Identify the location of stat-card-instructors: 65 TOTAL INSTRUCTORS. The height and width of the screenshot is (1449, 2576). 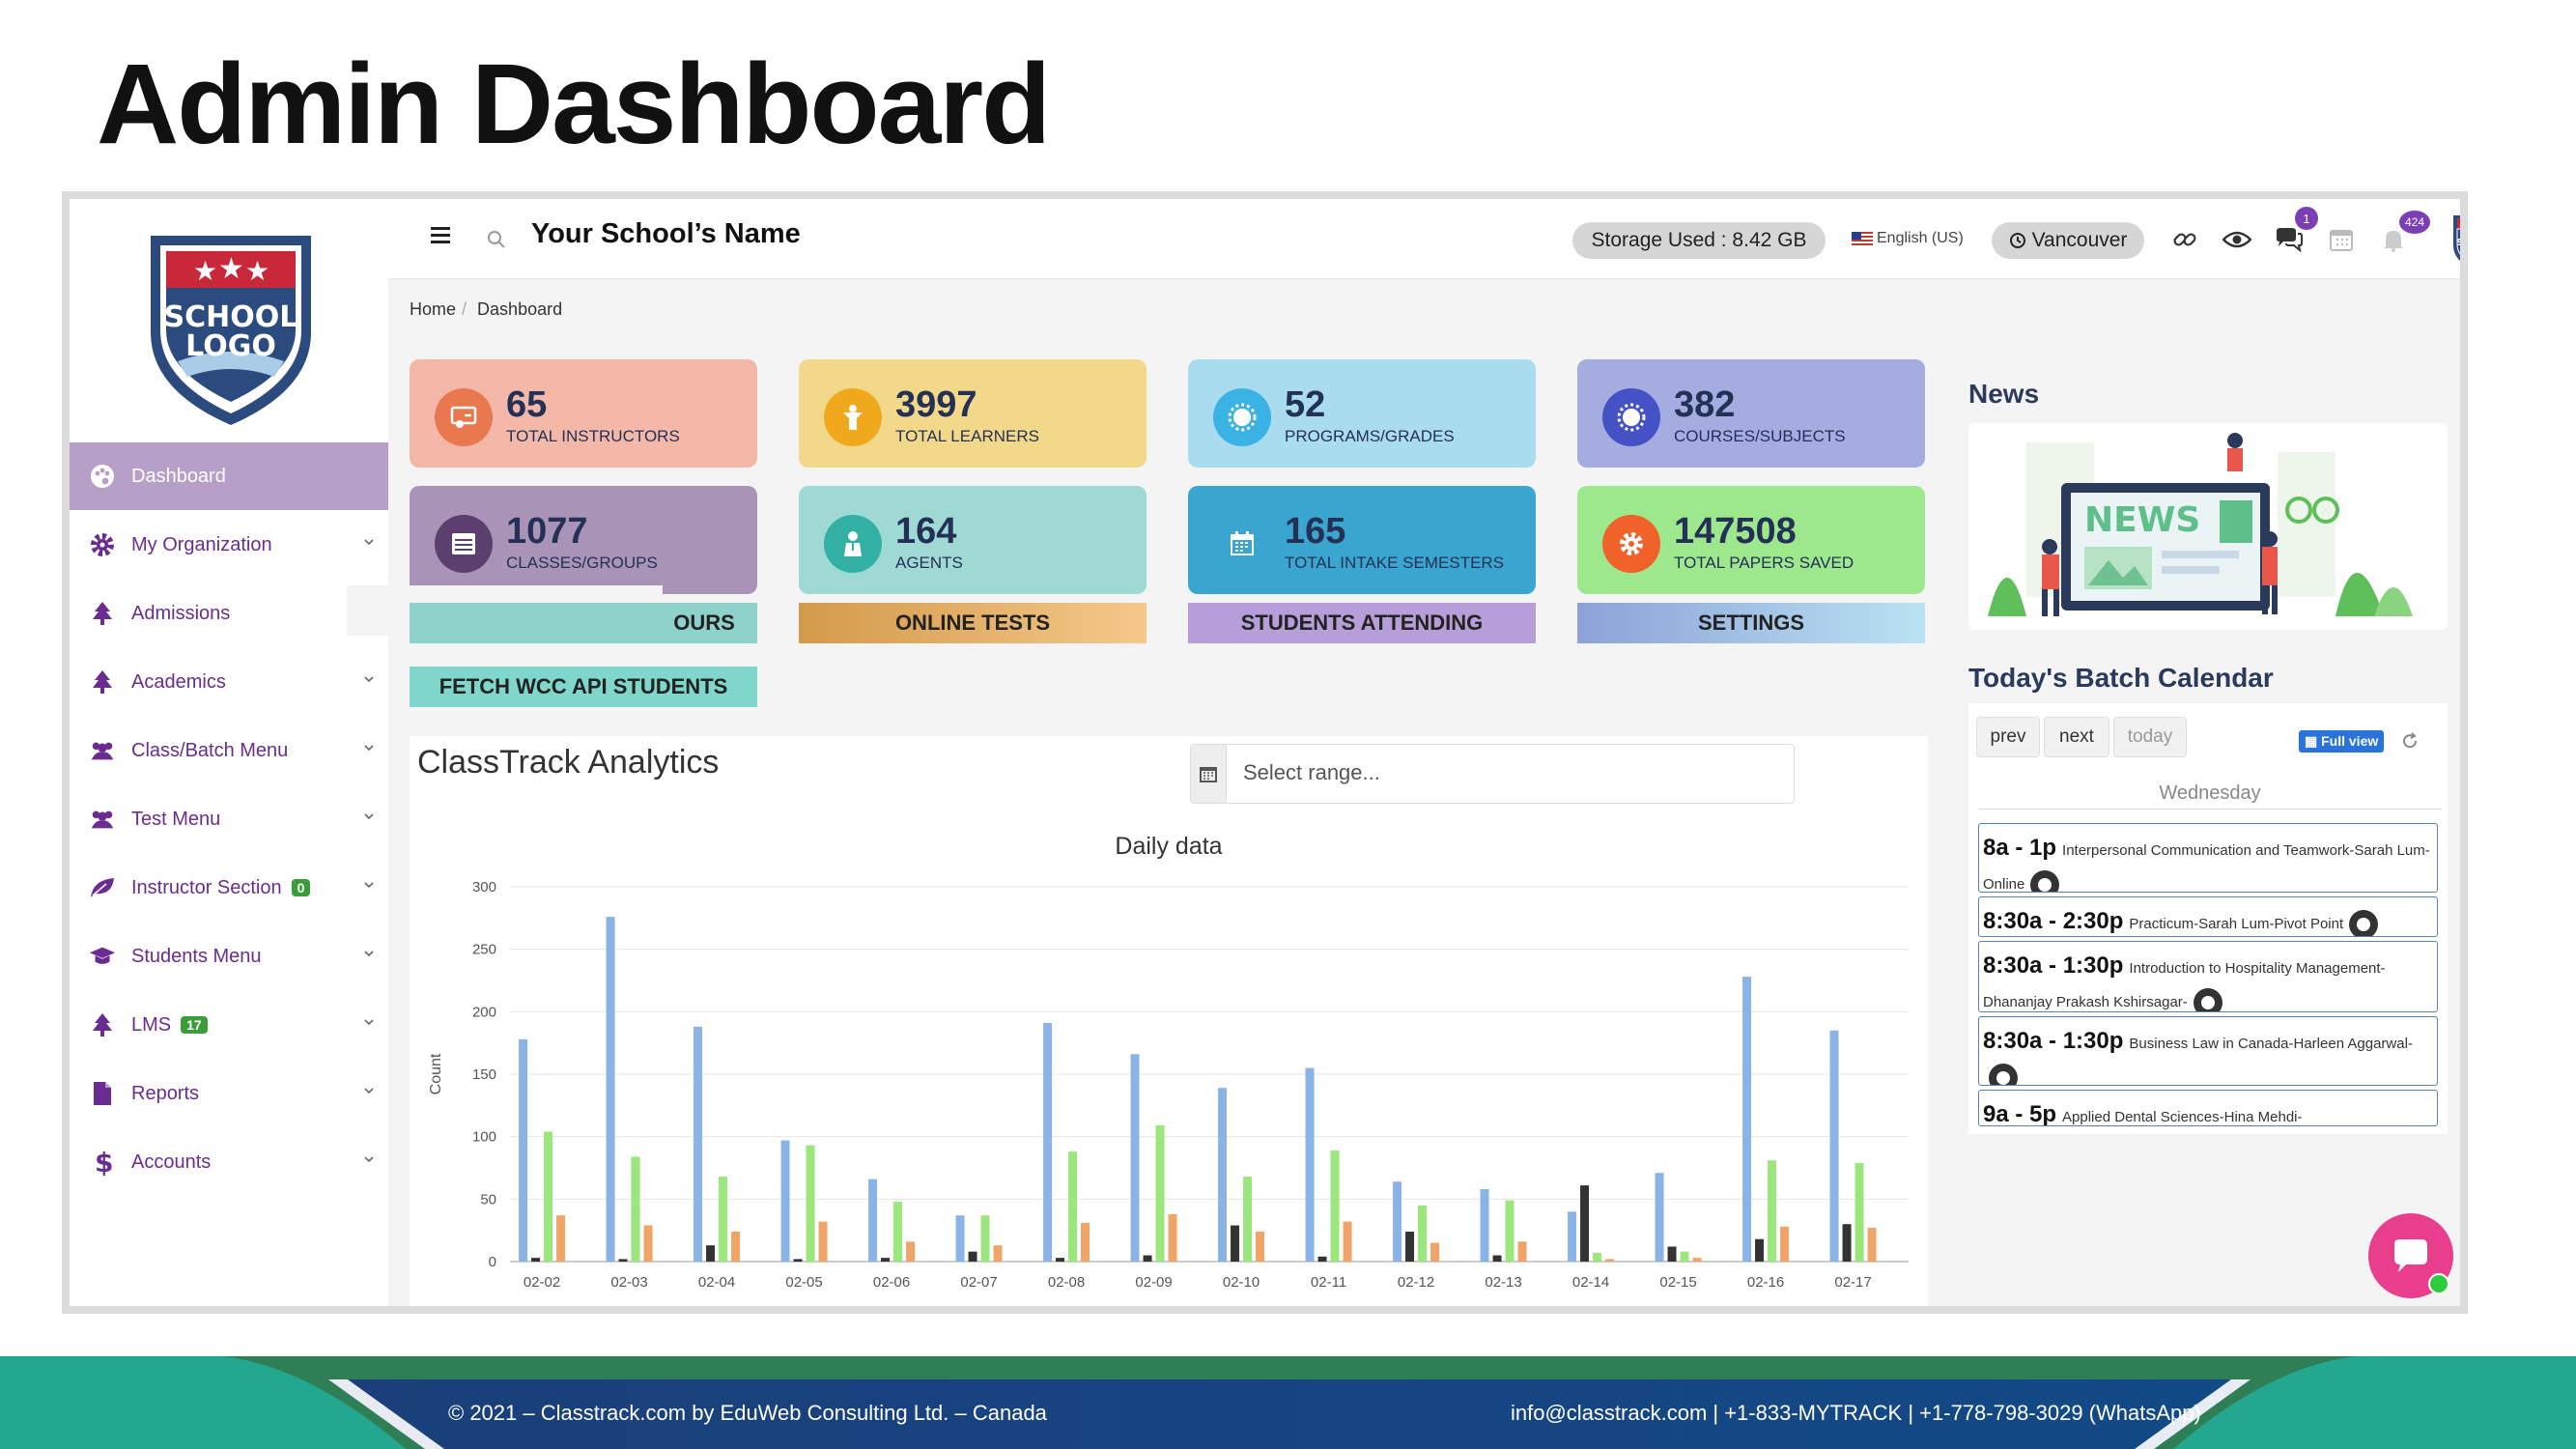
(583, 413).